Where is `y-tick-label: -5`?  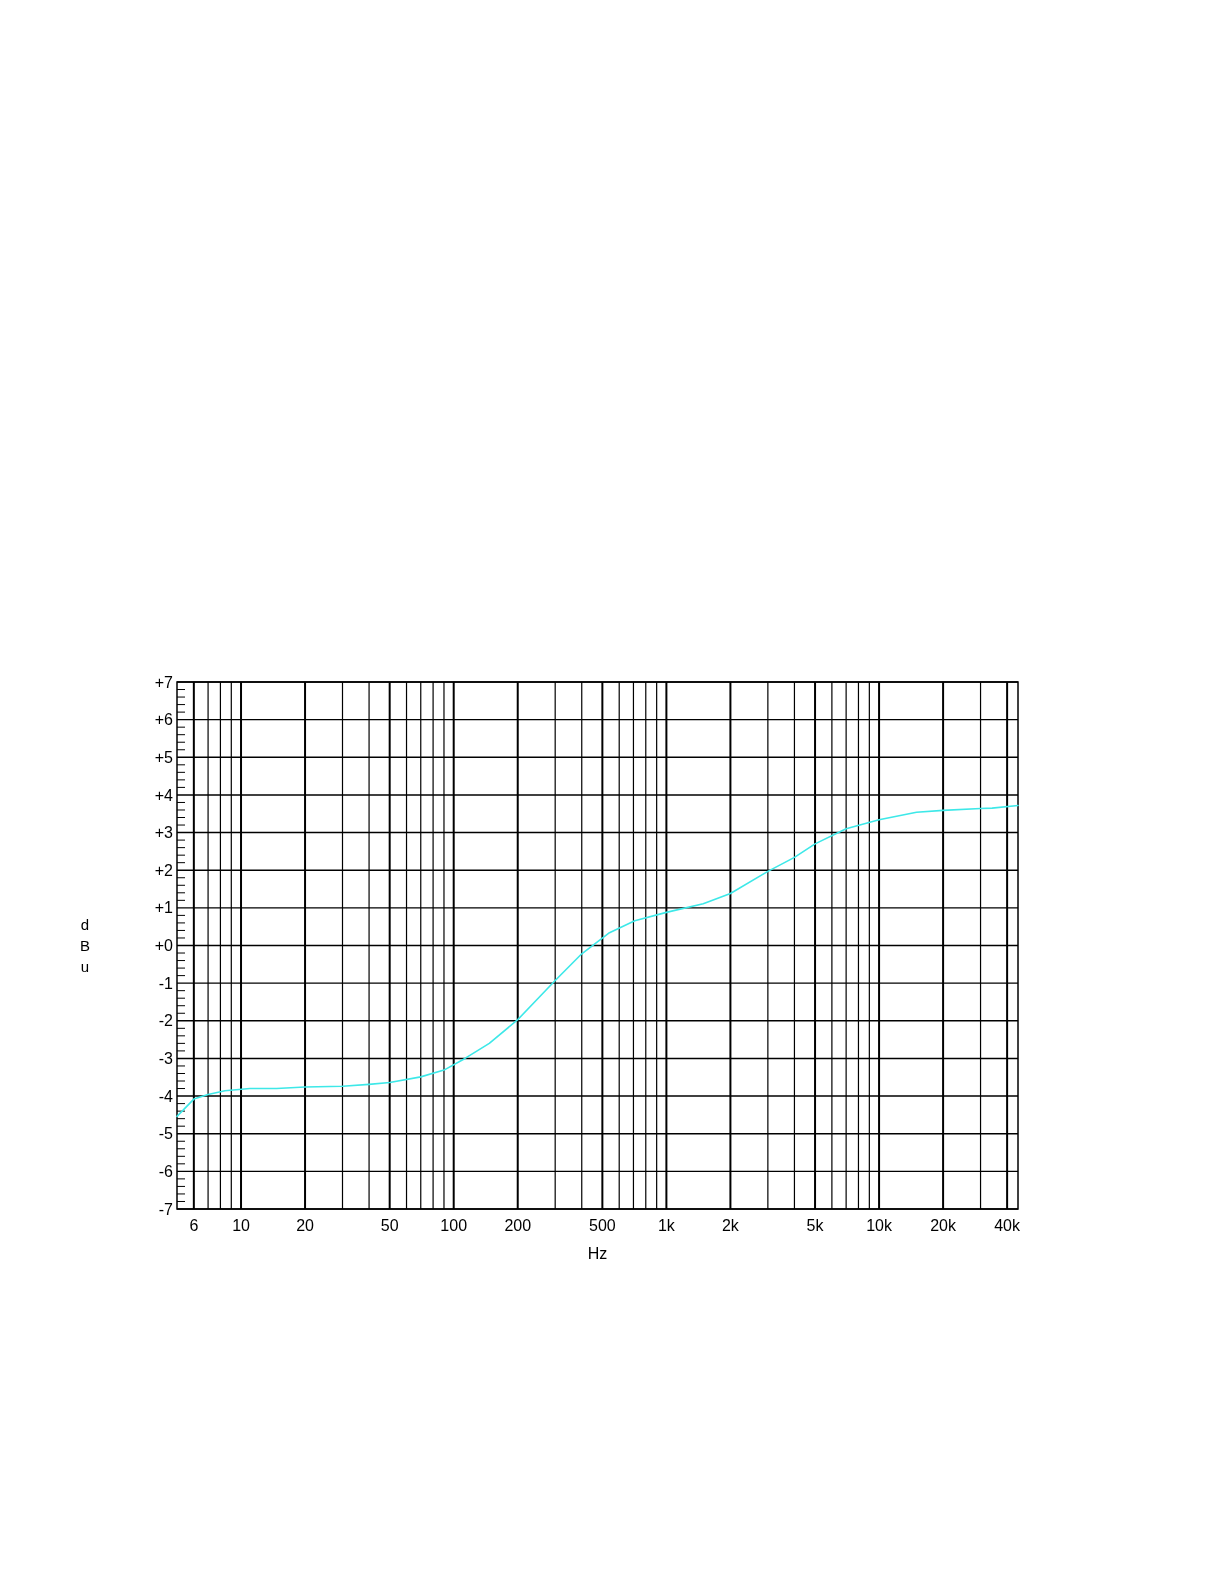 y-tick-label: -5 is located at coordinates (166, 1134).